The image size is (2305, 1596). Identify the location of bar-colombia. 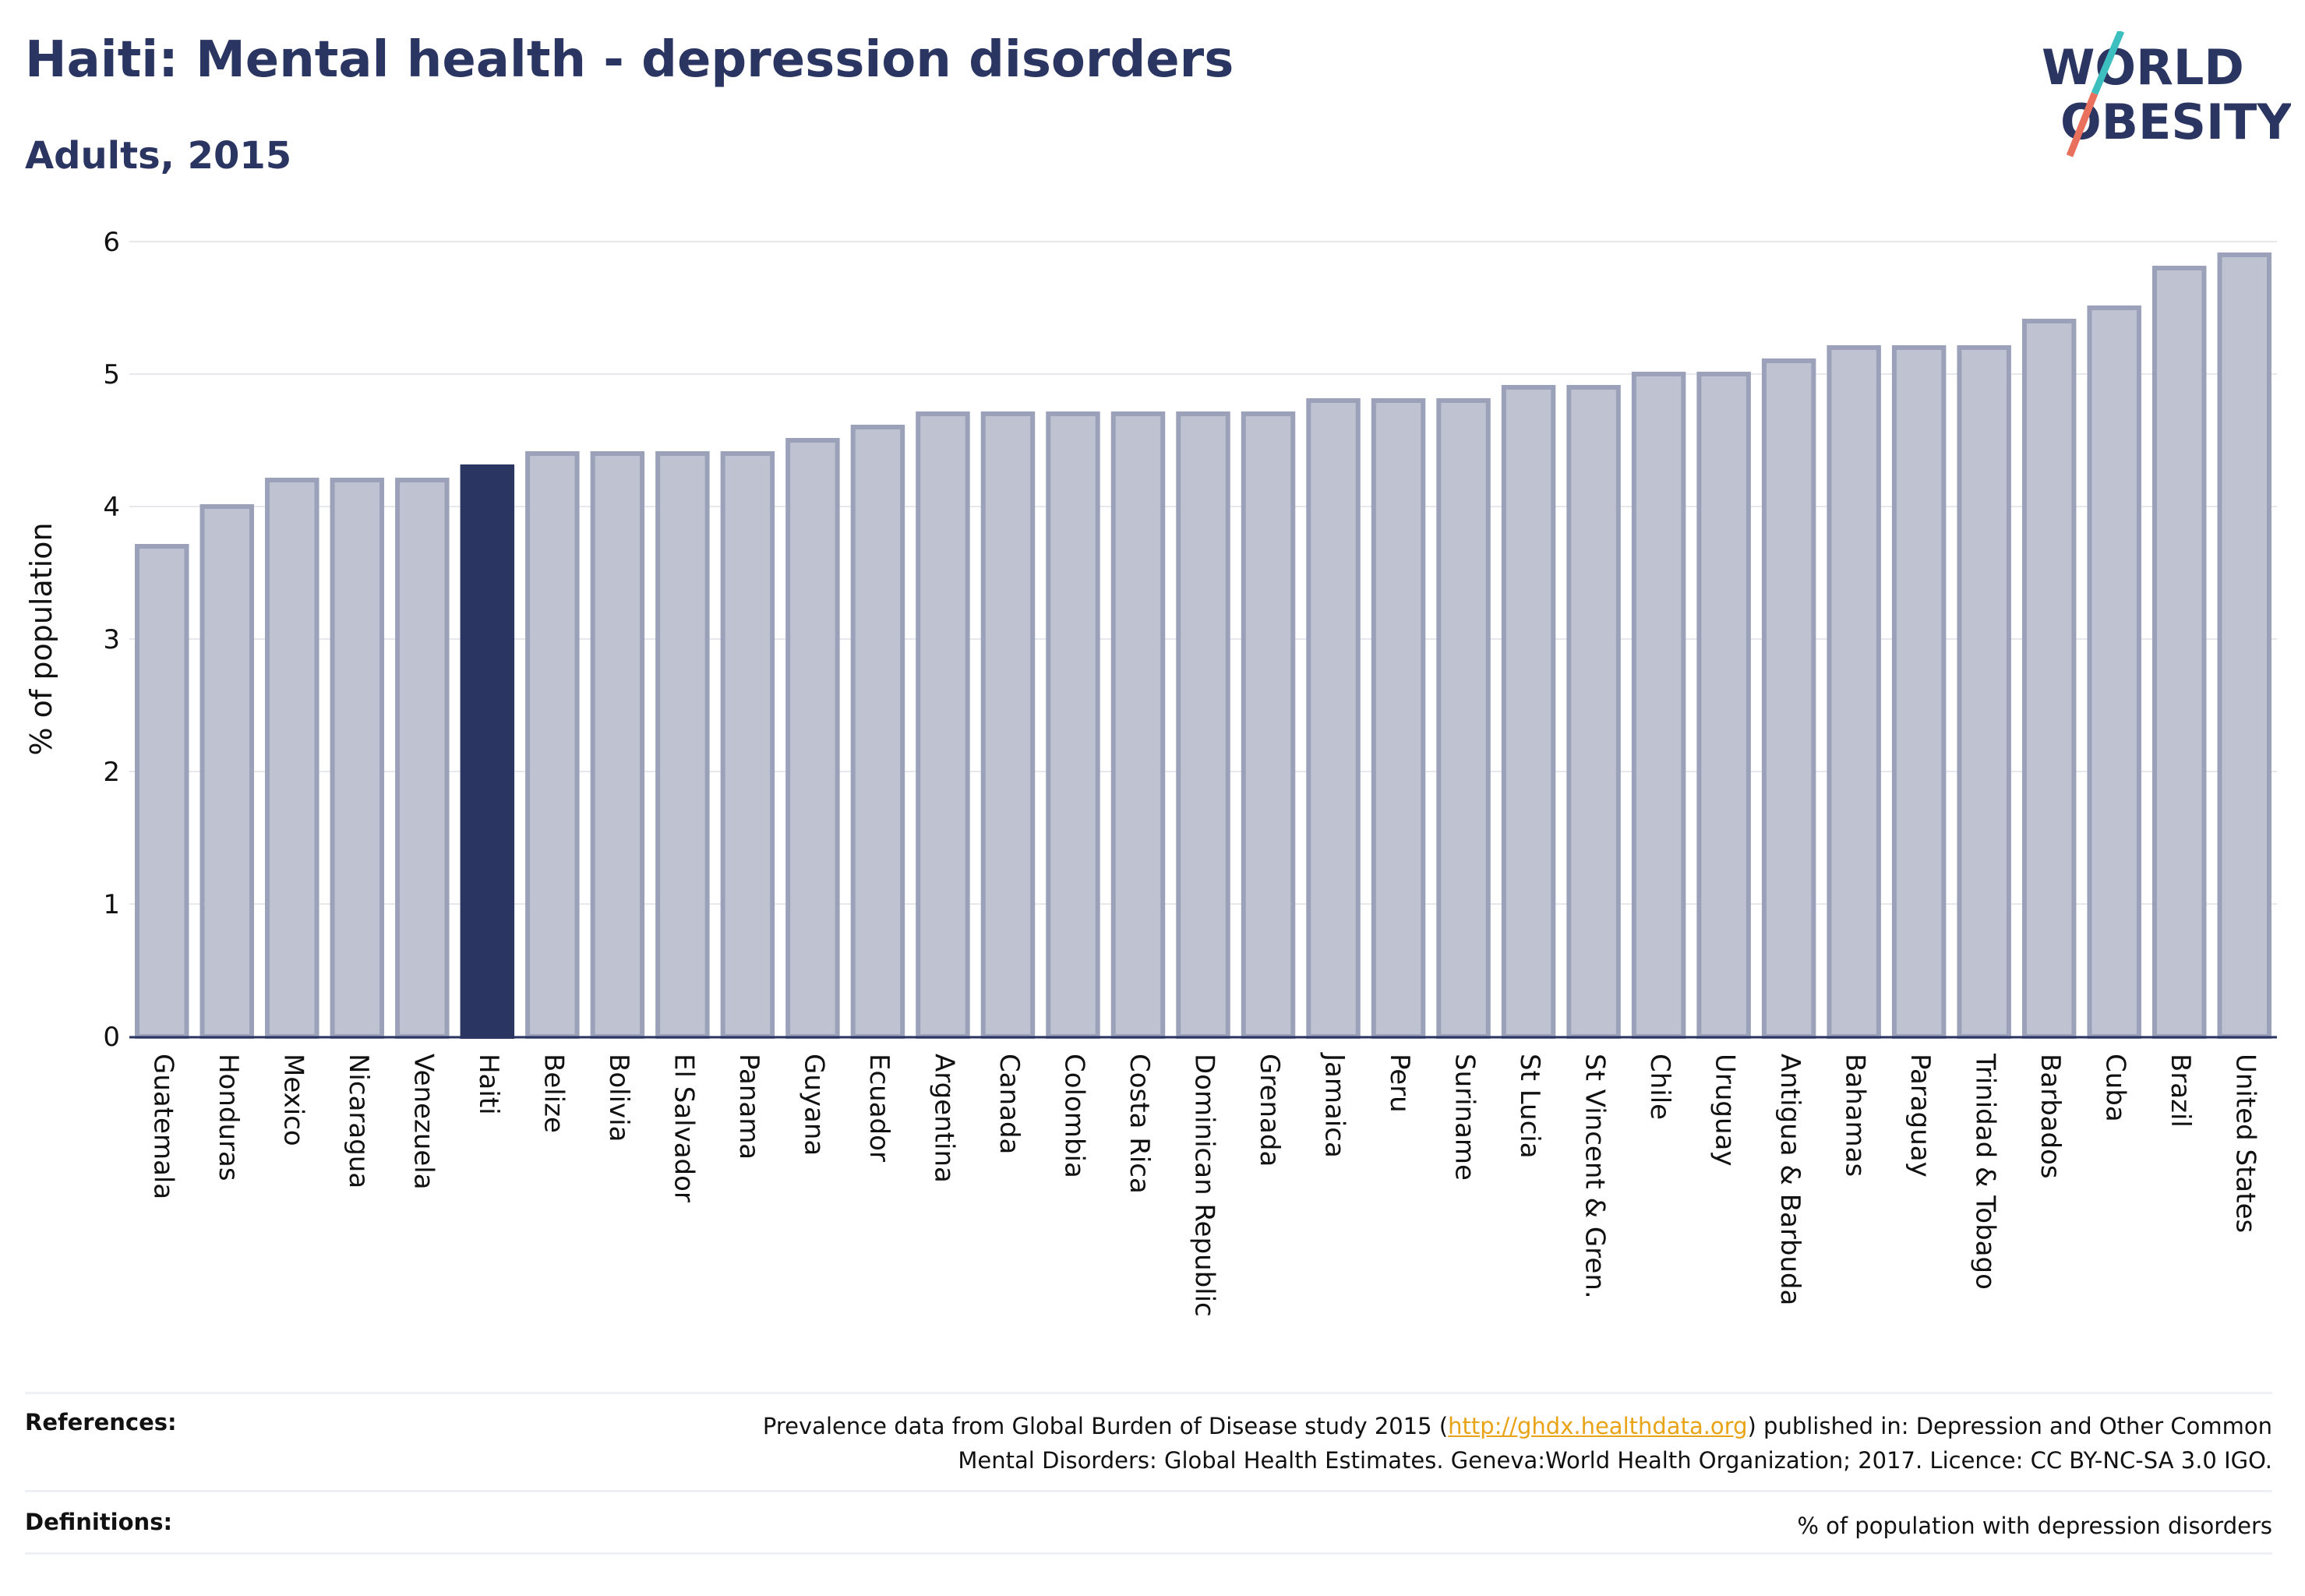
(1073, 725).